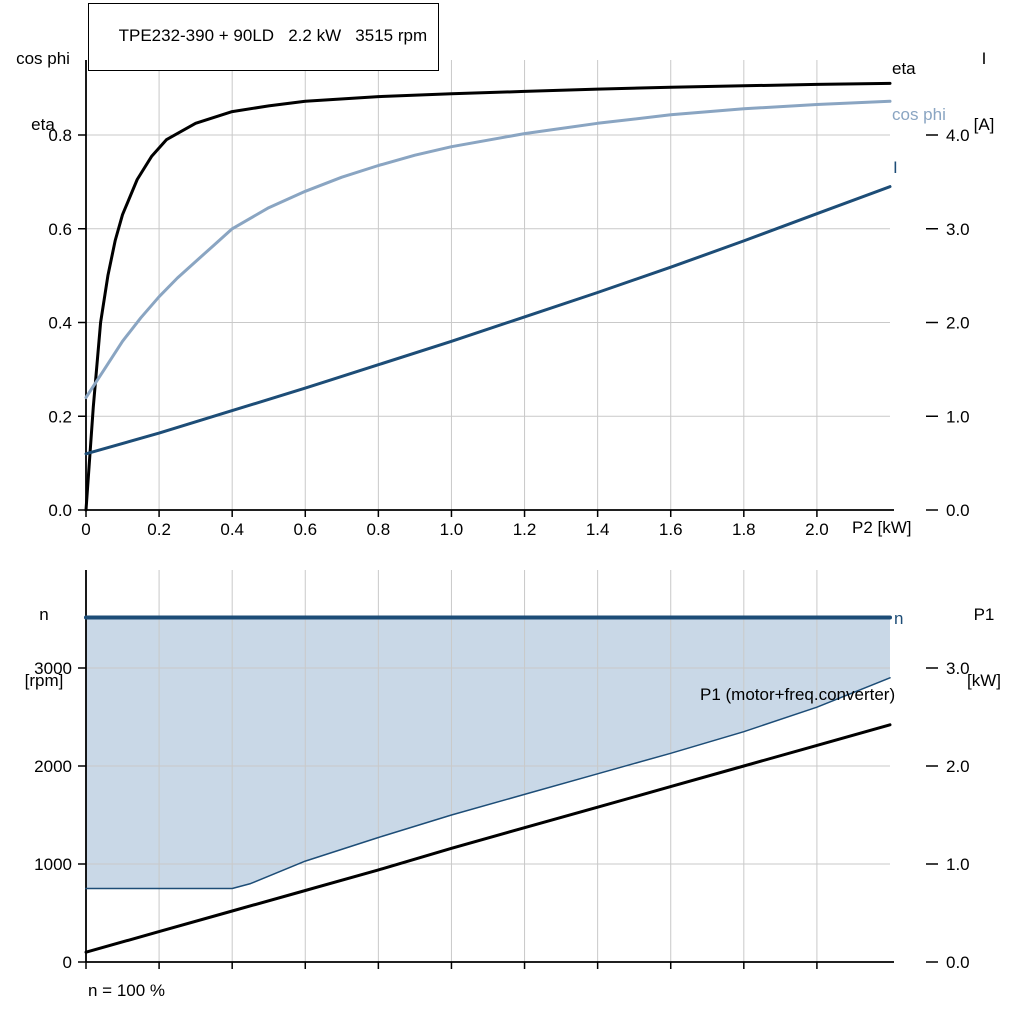  What do you see at coordinates (598, 529) in the screenshot?
I see `svg-text: 1.4` at bounding box center [598, 529].